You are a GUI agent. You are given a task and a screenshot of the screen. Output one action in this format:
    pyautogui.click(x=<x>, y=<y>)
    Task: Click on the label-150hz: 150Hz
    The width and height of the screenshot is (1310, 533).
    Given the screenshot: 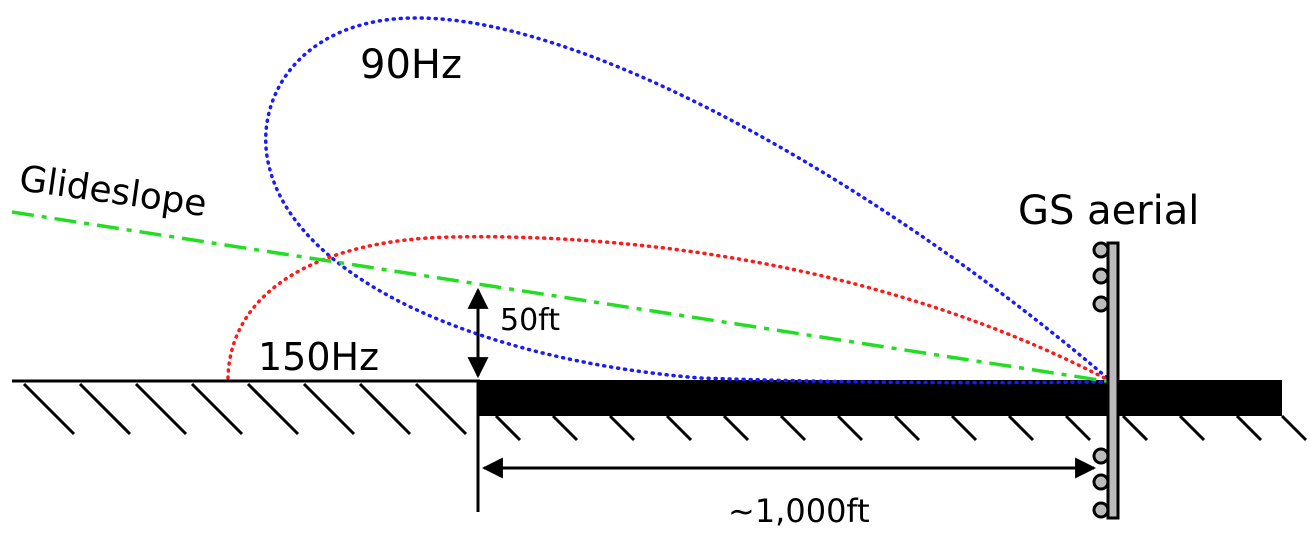 What is the action you would take?
    pyautogui.click(x=318, y=357)
    